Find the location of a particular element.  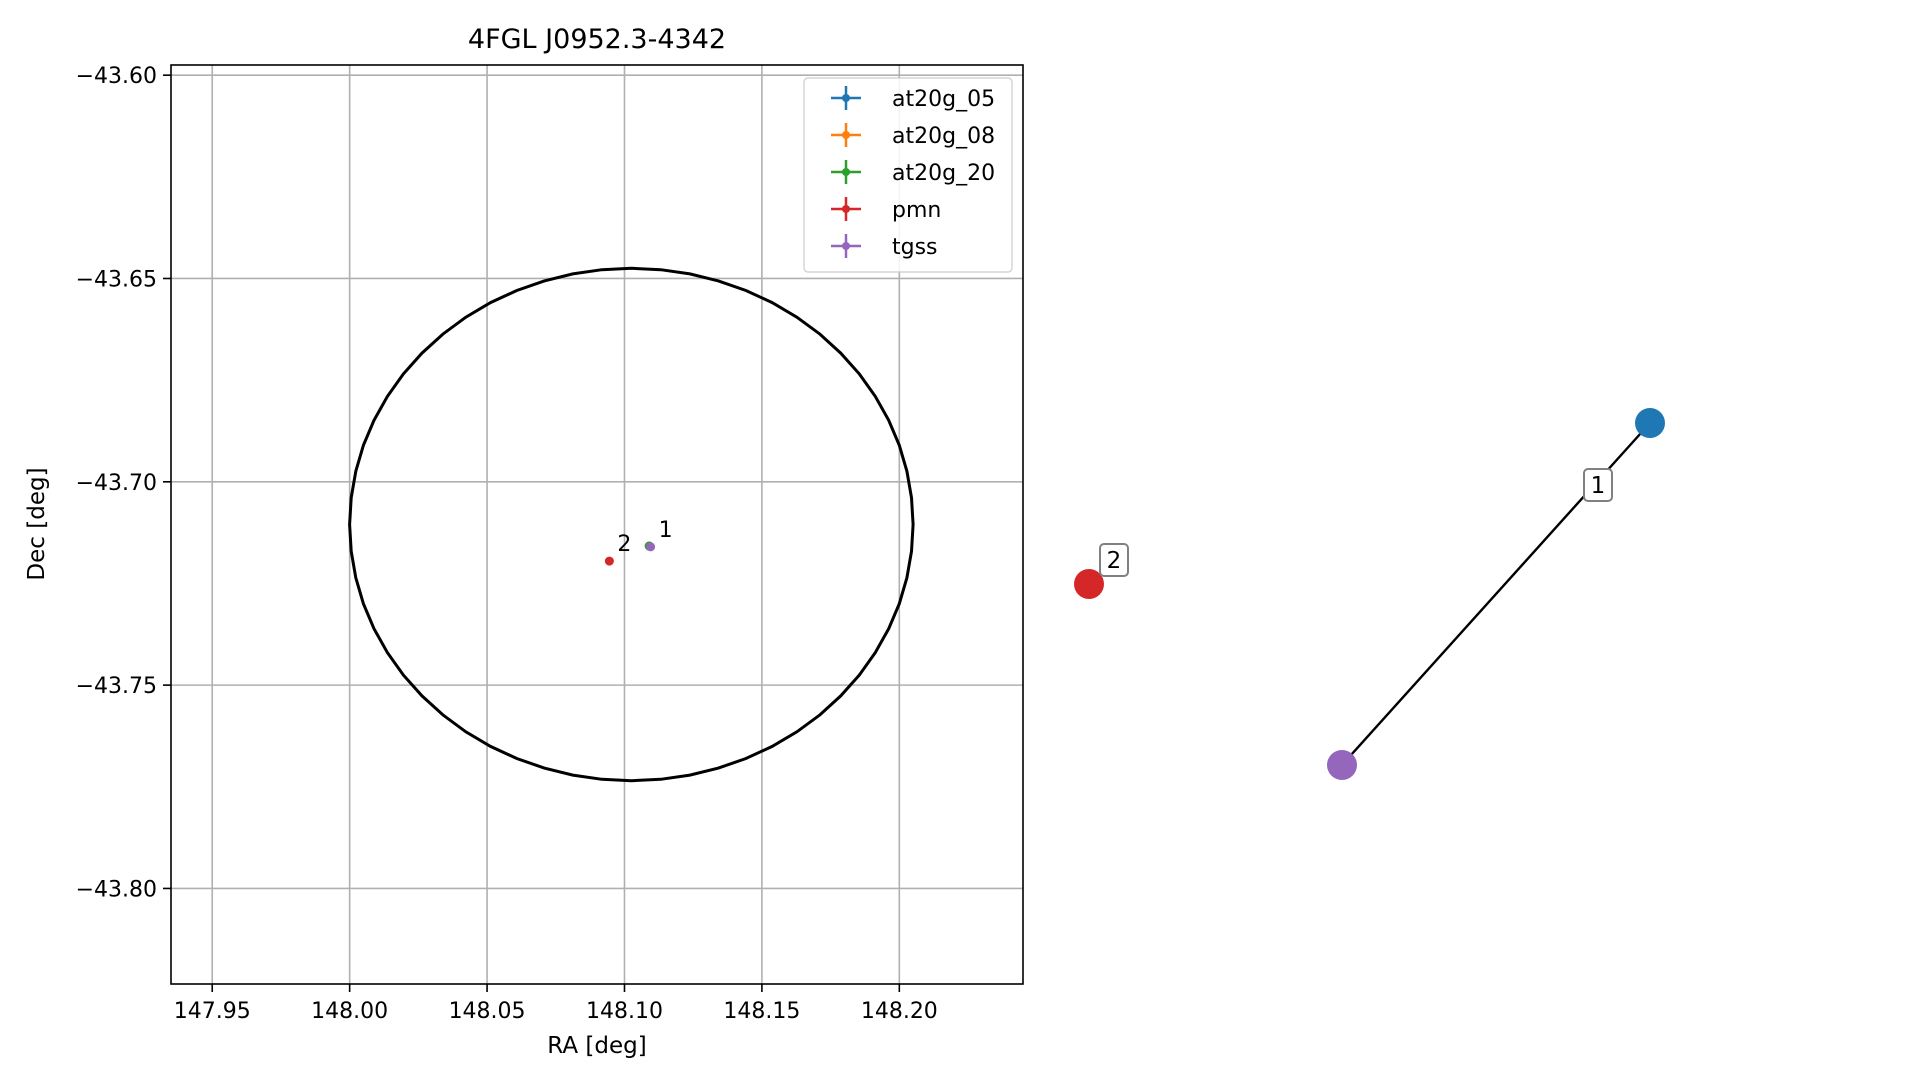

legend-label: pmn is located at coordinates (916, 210).